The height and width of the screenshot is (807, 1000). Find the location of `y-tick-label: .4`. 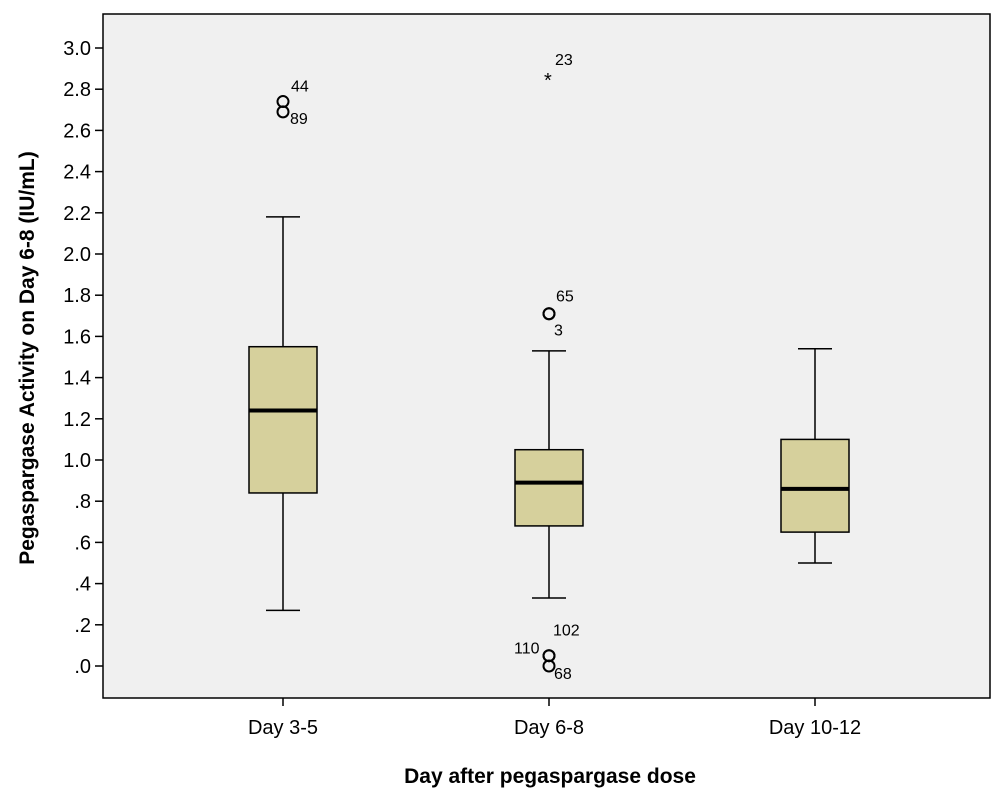

y-tick-label: .4 is located at coordinates (82, 585).